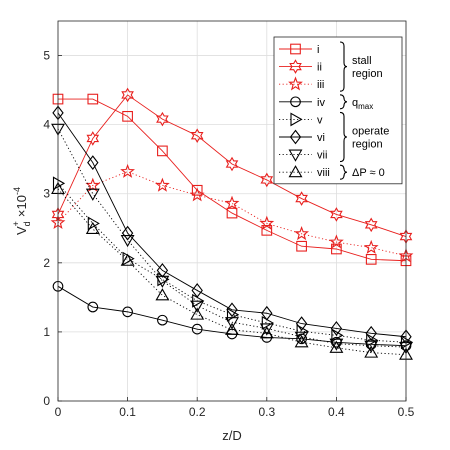 This screenshot has width=450, height=450. I want to click on legend-label: iv, so click(321, 103).